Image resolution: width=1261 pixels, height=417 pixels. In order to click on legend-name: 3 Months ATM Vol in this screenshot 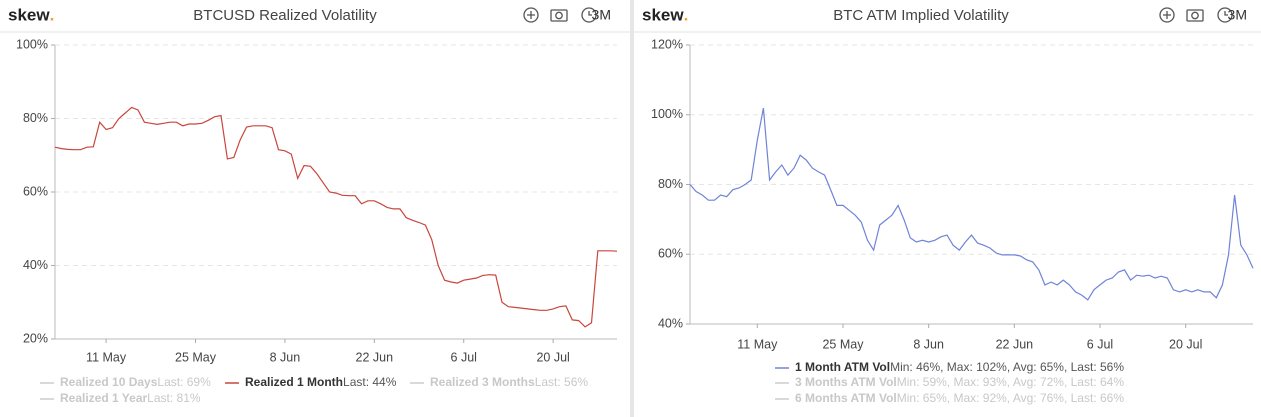, I will do `click(846, 382)`.